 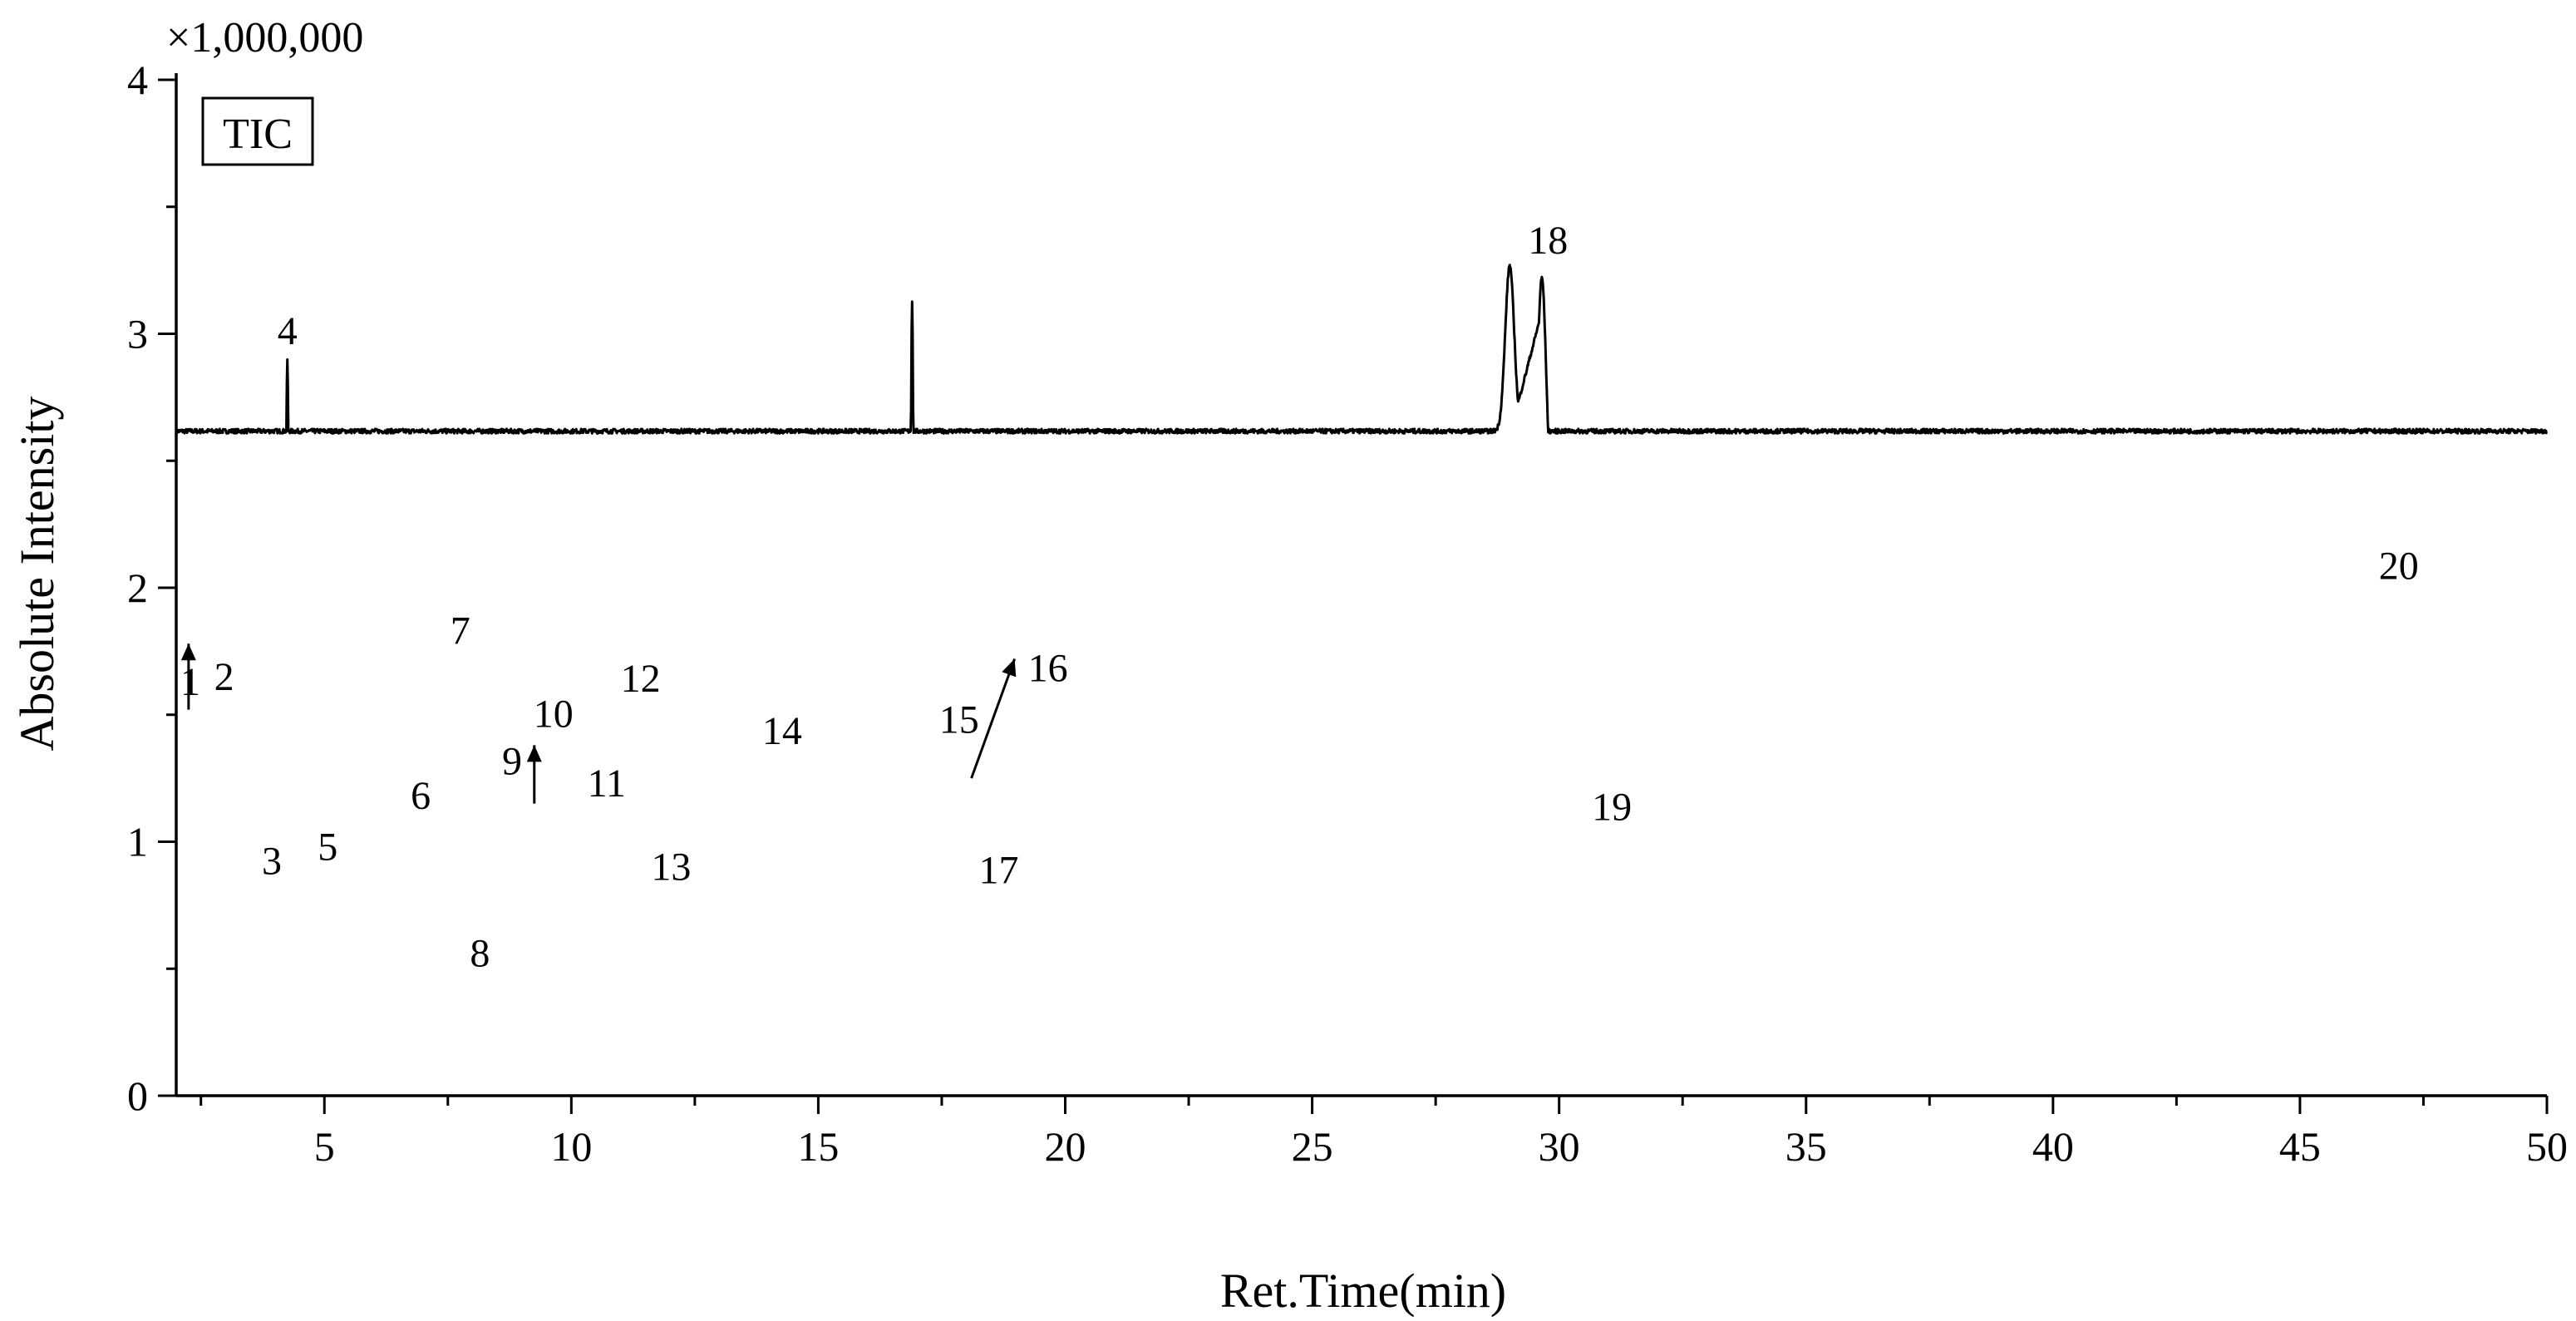 I want to click on x-tick-label: 20, so click(x=1065, y=1146).